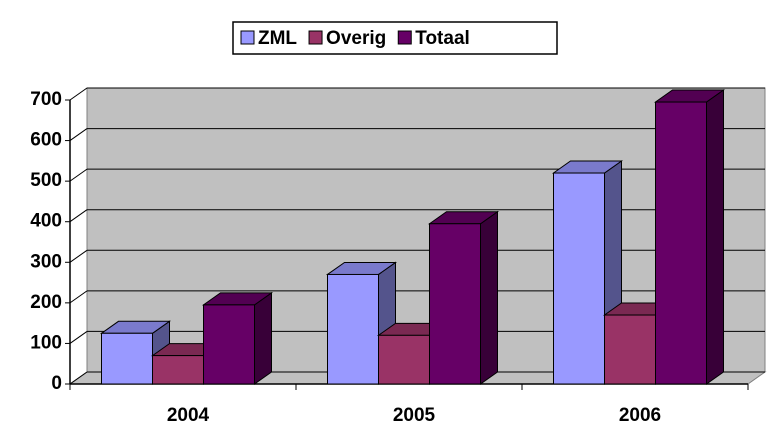 Image resolution: width=767 pixels, height=424 pixels. What do you see at coordinates (46, 140) in the screenshot?
I see `y-tick-label: 600` at bounding box center [46, 140].